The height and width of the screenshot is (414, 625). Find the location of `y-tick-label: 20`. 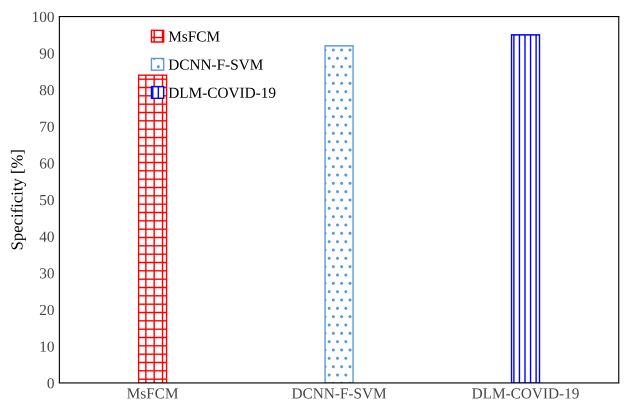

y-tick-label: 20 is located at coordinates (47, 310).